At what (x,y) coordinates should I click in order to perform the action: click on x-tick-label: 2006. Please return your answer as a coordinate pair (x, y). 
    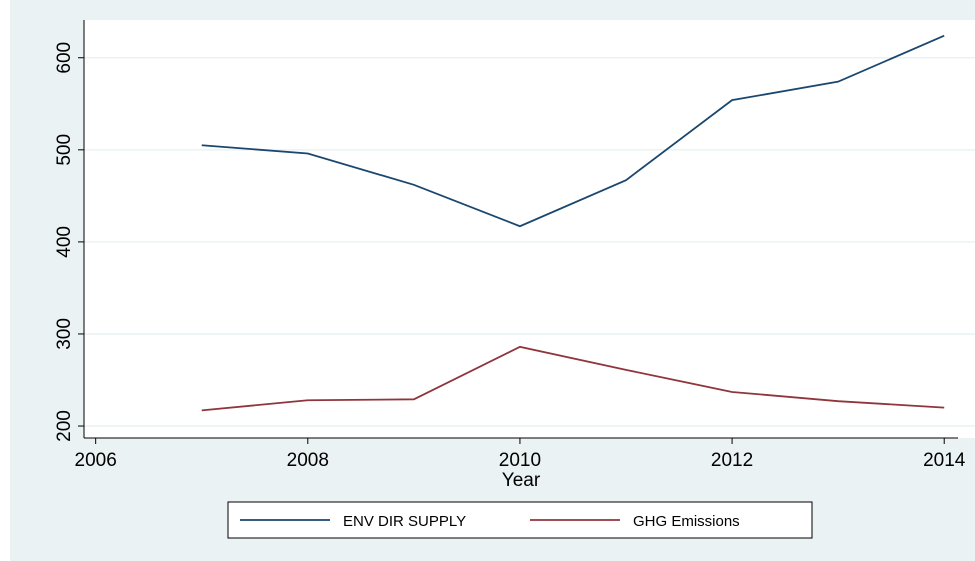
    Looking at the image, I should click on (96, 460).